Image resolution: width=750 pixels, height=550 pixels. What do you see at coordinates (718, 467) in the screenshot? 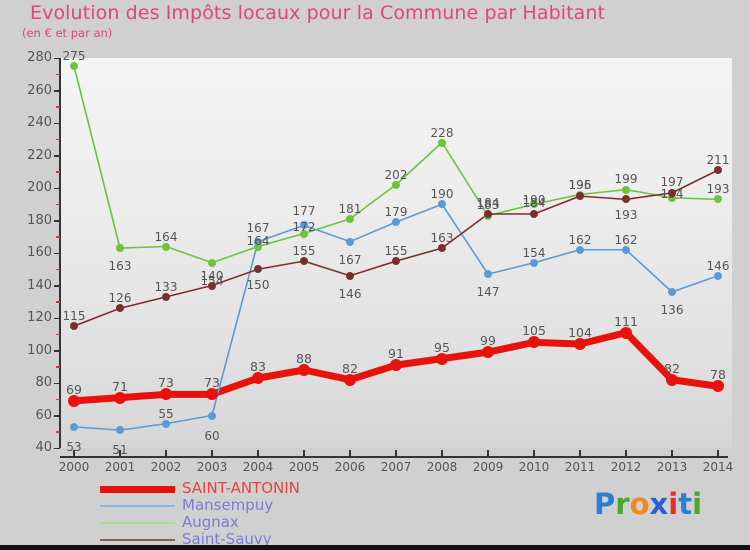
I see `x-tick-label: 2014` at bounding box center [718, 467].